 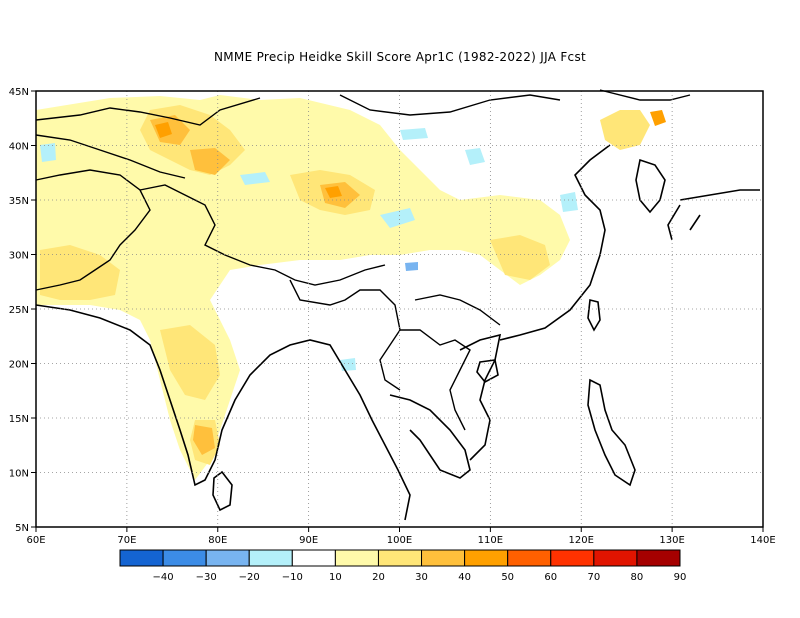 What do you see at coordinates (487, 371) in the screenshot?
I see `coastline-hainan` at bounding box center [487, 371].